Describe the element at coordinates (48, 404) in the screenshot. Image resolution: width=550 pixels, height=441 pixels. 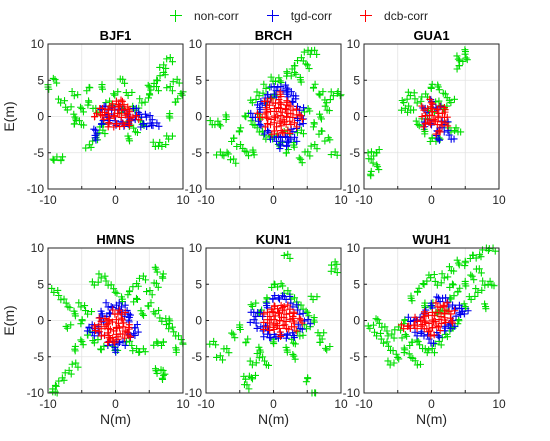
I see `x-tick-label: -10` at that location.